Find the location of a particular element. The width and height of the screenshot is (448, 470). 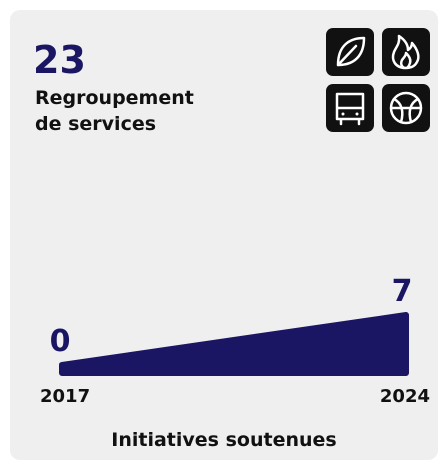

value-label: 7 is located at coordinates (402, 291).